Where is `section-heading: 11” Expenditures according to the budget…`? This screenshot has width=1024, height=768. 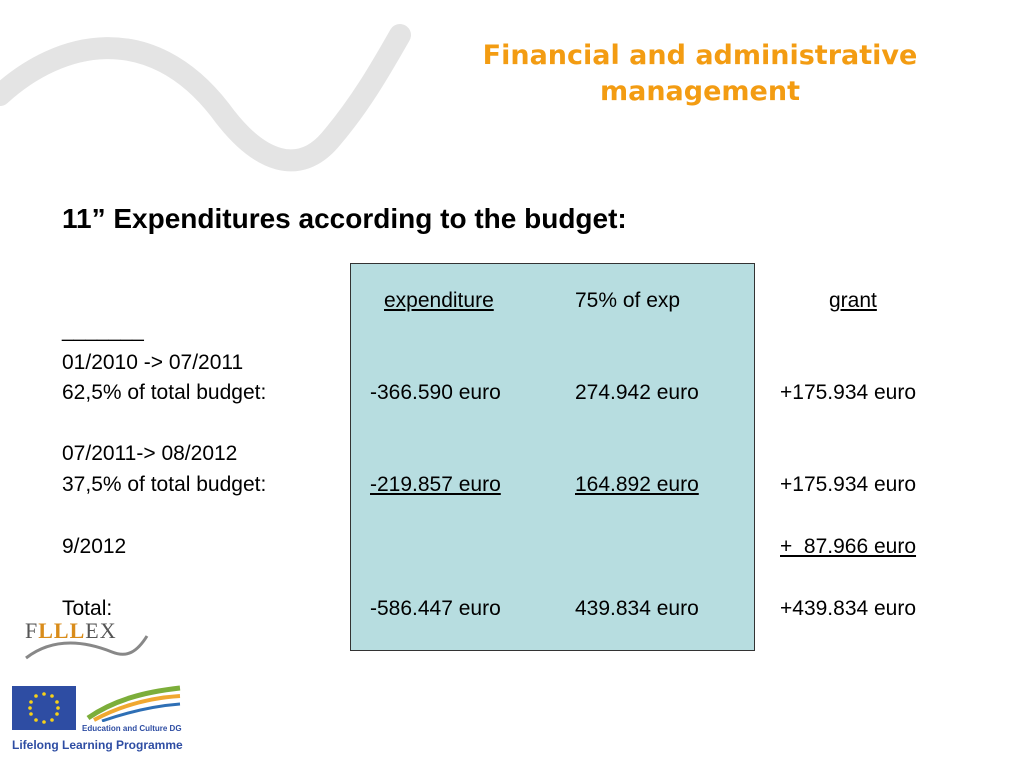 section-heading: 11” Expenditures according to the budget… is located at coordinates (344, 218).